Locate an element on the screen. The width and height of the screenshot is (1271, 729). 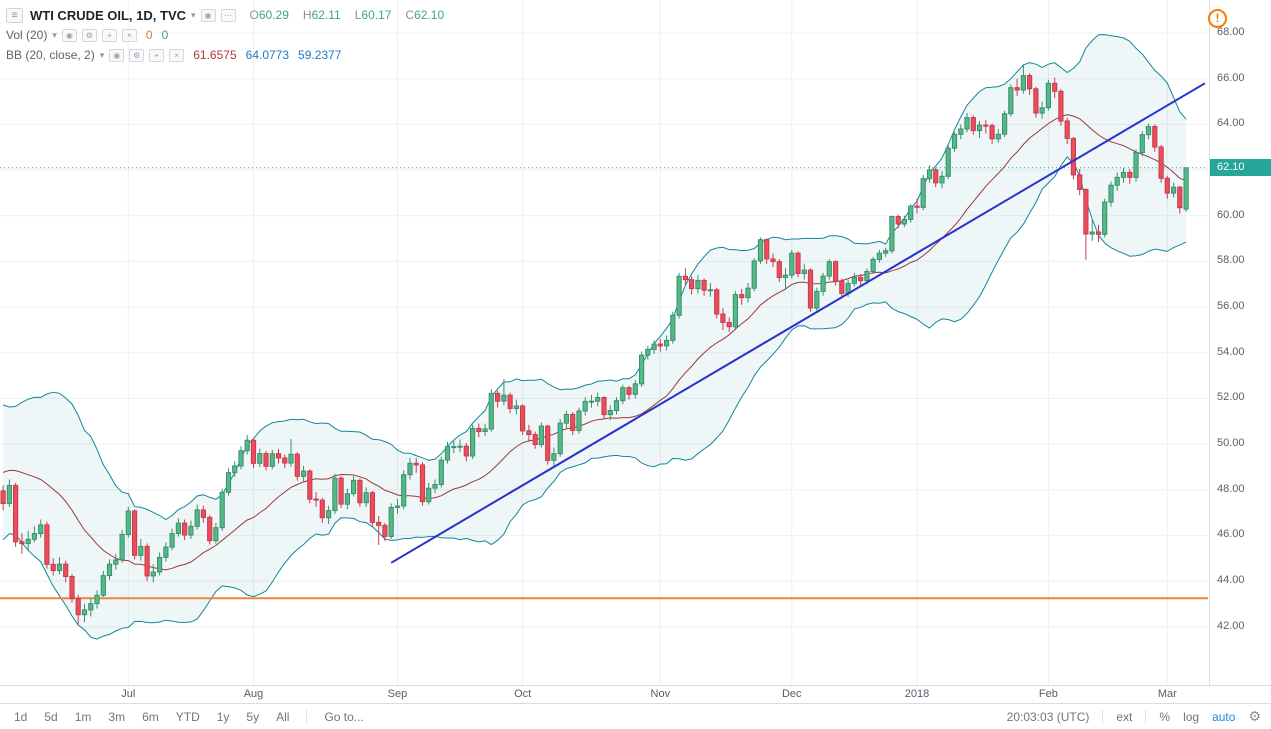
price-axis-label: 44.00 is located at coordinates (1231, 580).